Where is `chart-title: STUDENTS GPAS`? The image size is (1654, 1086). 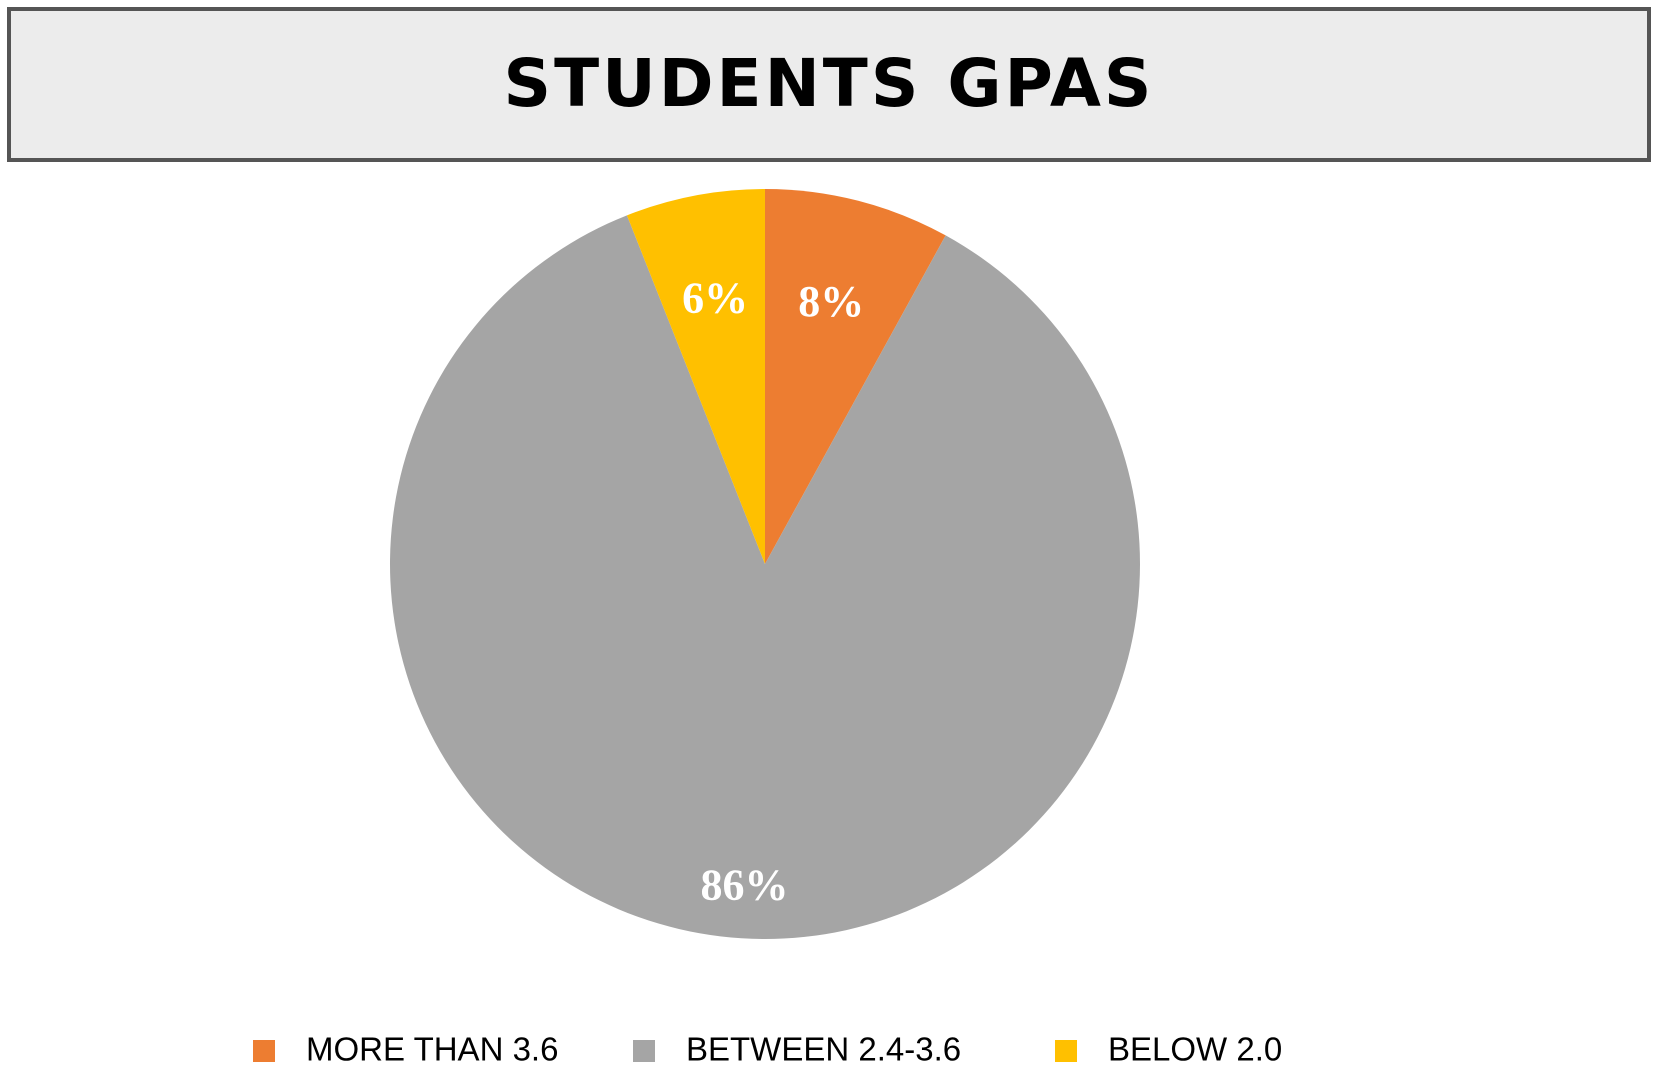
chart-title: STUDENTS GPAS is located at coordinates (829, 83).